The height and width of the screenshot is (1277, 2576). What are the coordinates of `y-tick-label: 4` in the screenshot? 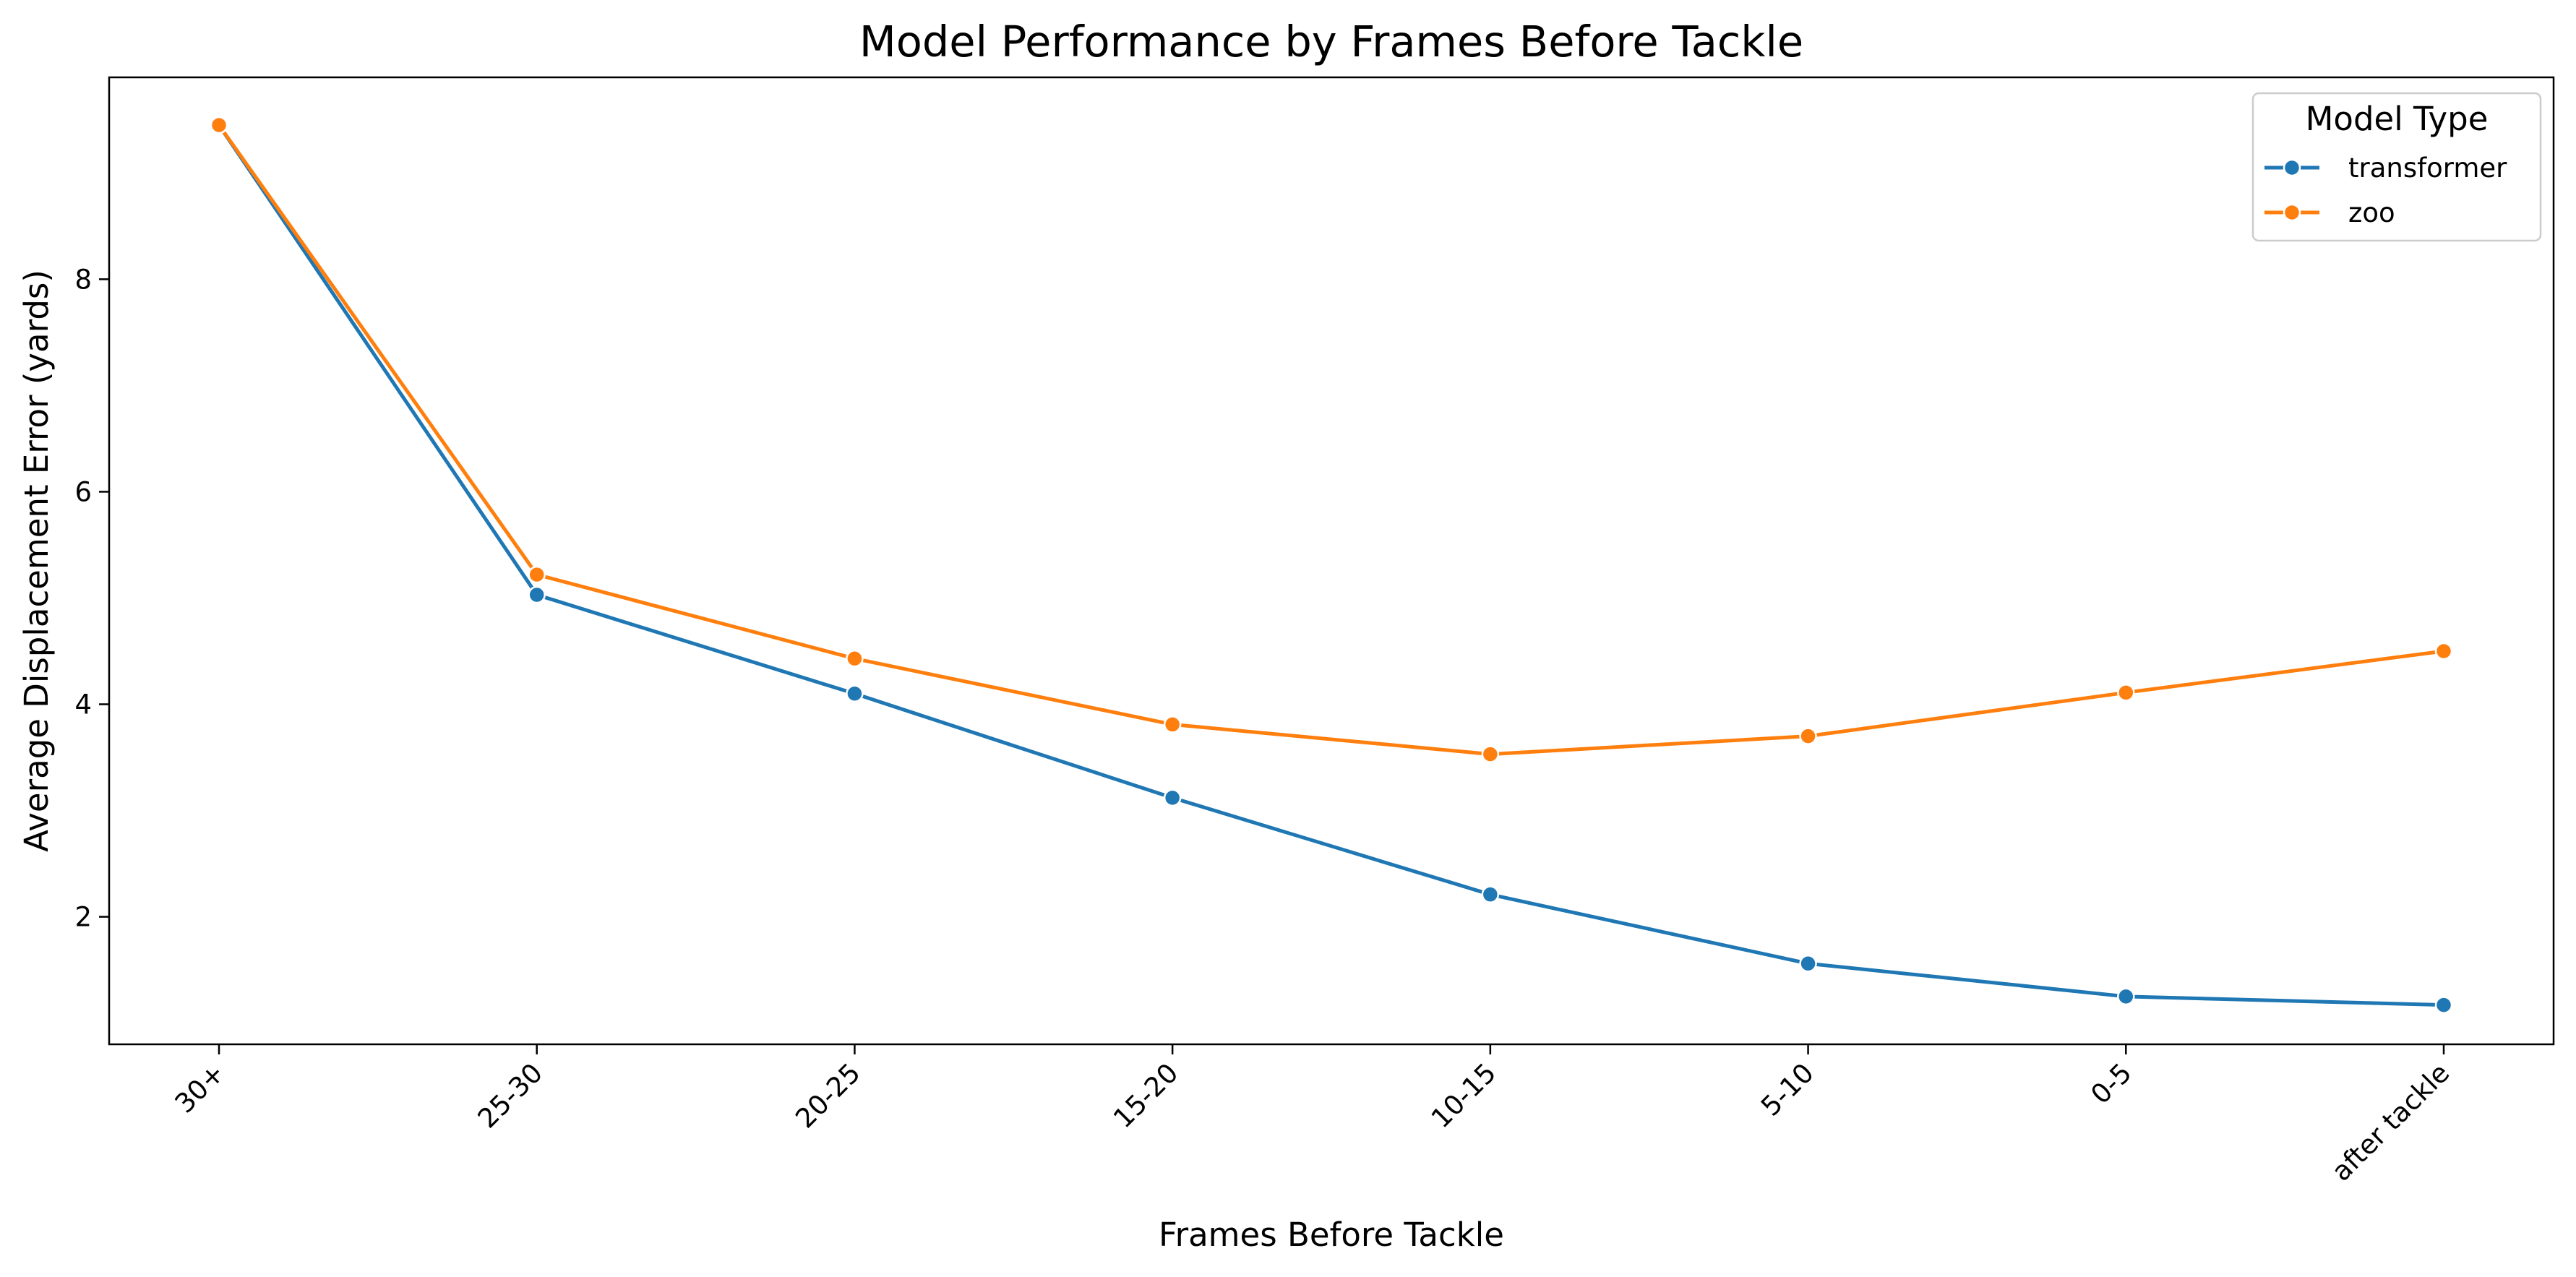 It's located at (83, 705).